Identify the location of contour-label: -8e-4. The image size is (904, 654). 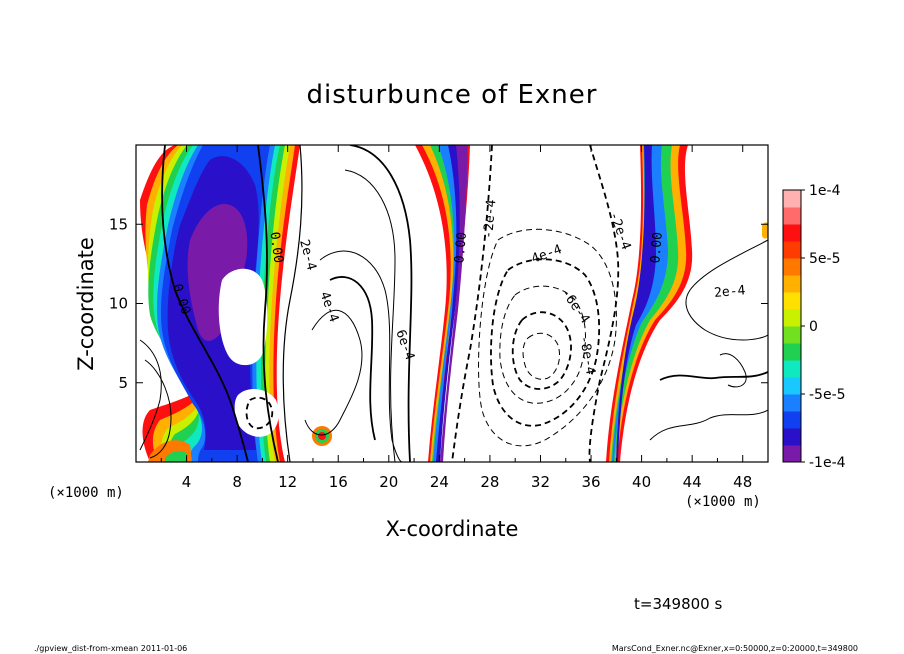
(587, 355).